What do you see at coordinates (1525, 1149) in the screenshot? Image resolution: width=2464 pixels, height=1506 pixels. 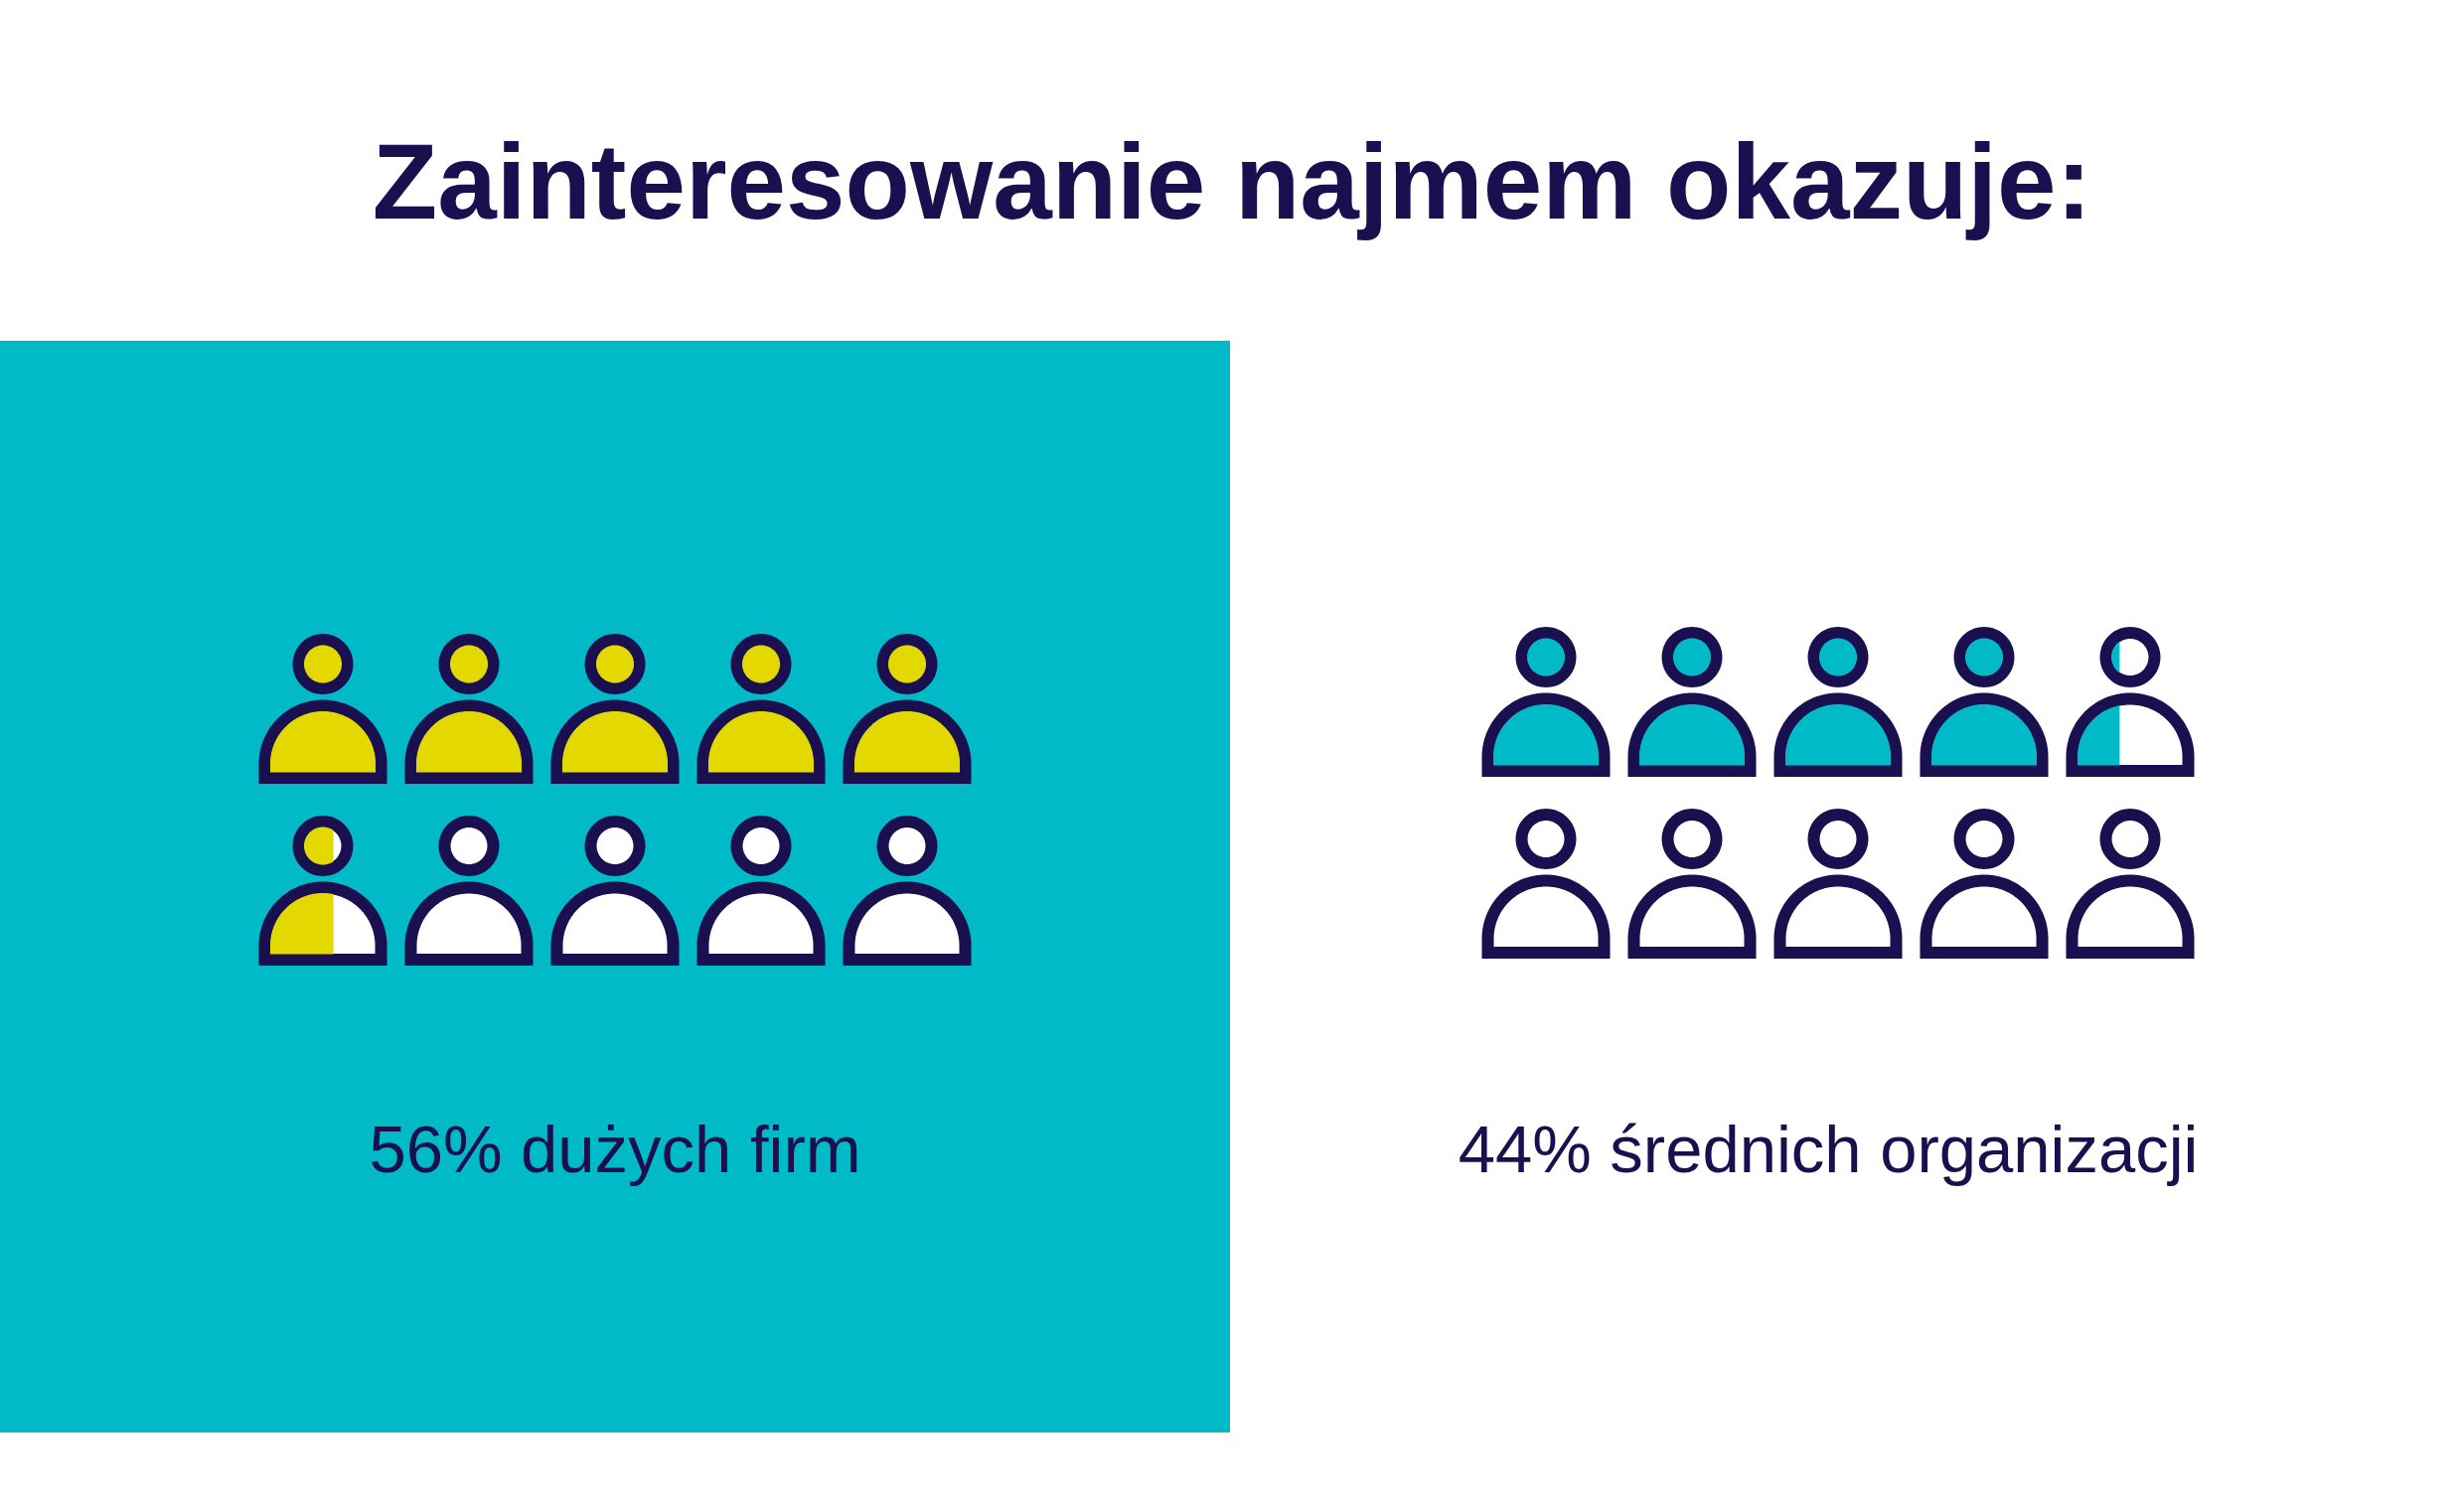 I see `data-label: 44%` at bounding box center [1525, 1149].